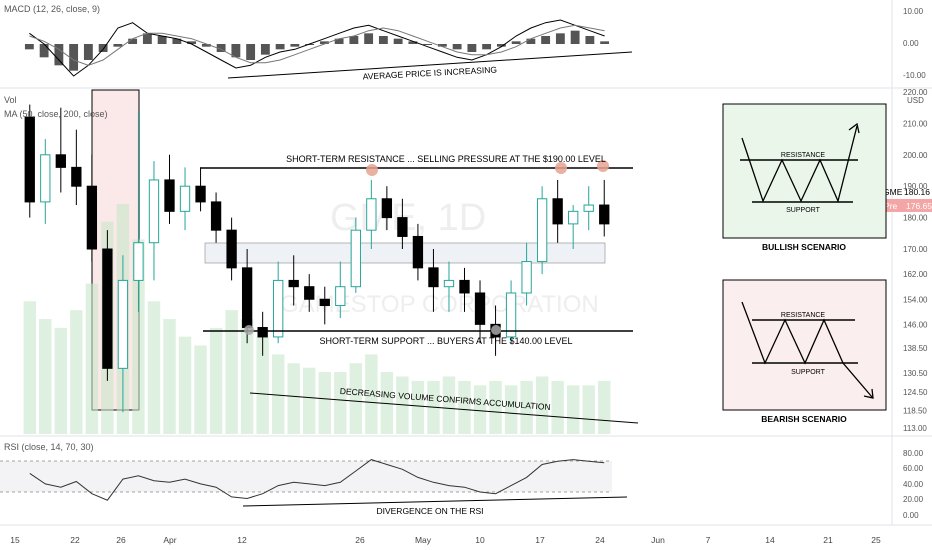 Image resolution: width=932 pixels, height=550 pixels. I want to click on macd-label: MACD (12, 26, close, 9), so click(52, 9).